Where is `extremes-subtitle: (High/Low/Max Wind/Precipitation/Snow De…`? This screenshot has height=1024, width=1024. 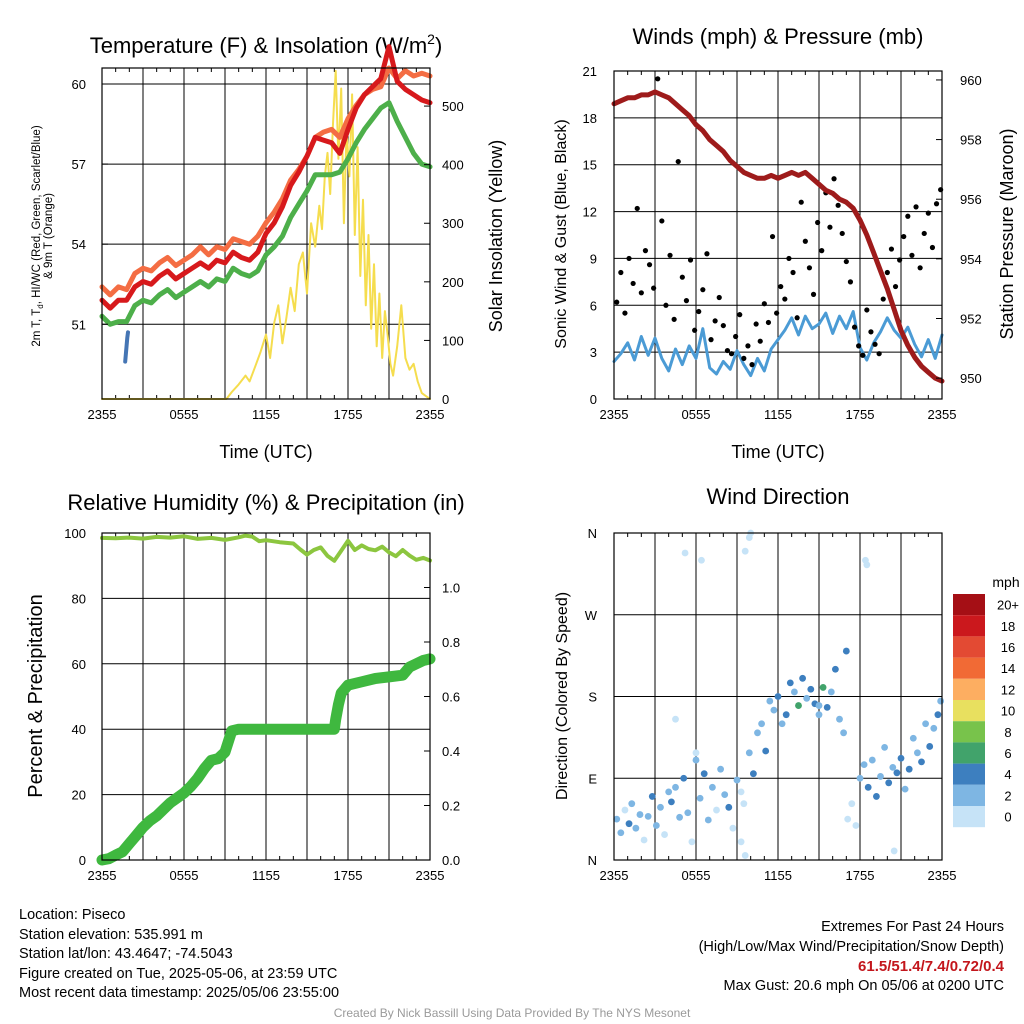
extremes-subtitle: (High/Low/Max Wind/Precipitation/Snow De… is located at coordinates (851, 946).